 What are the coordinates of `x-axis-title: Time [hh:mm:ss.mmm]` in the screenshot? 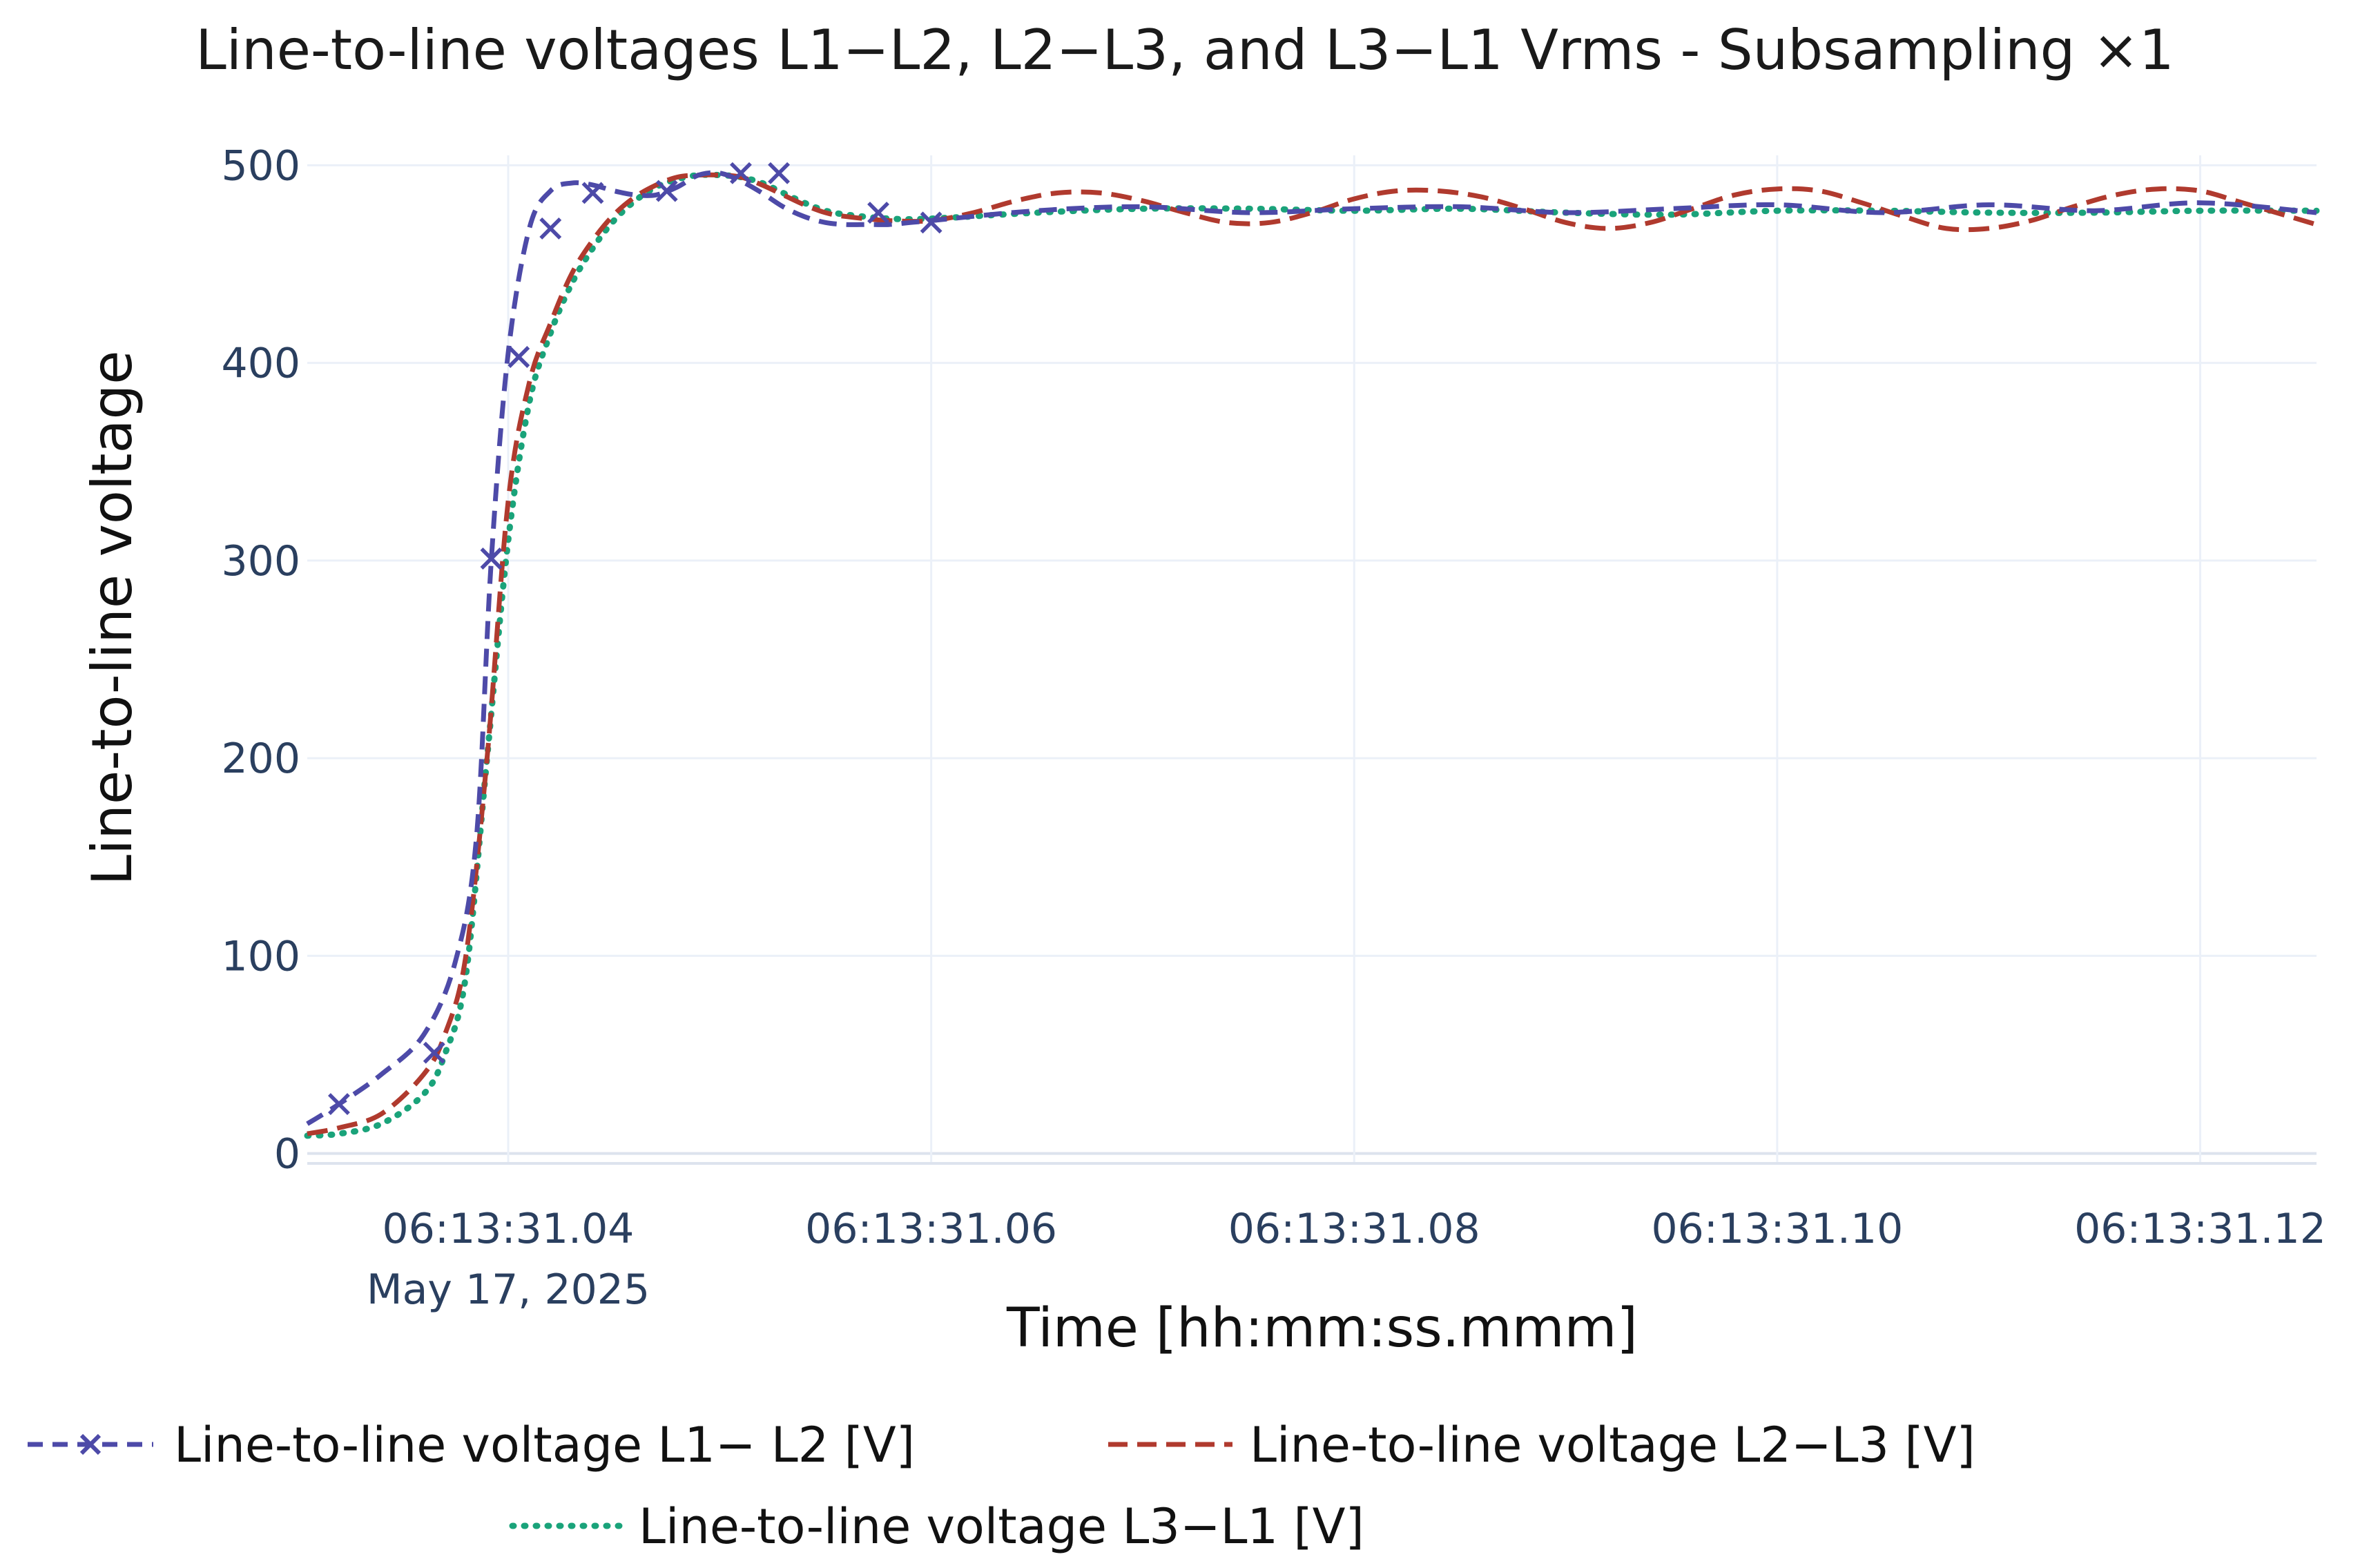 It's located at (1322, 1328).